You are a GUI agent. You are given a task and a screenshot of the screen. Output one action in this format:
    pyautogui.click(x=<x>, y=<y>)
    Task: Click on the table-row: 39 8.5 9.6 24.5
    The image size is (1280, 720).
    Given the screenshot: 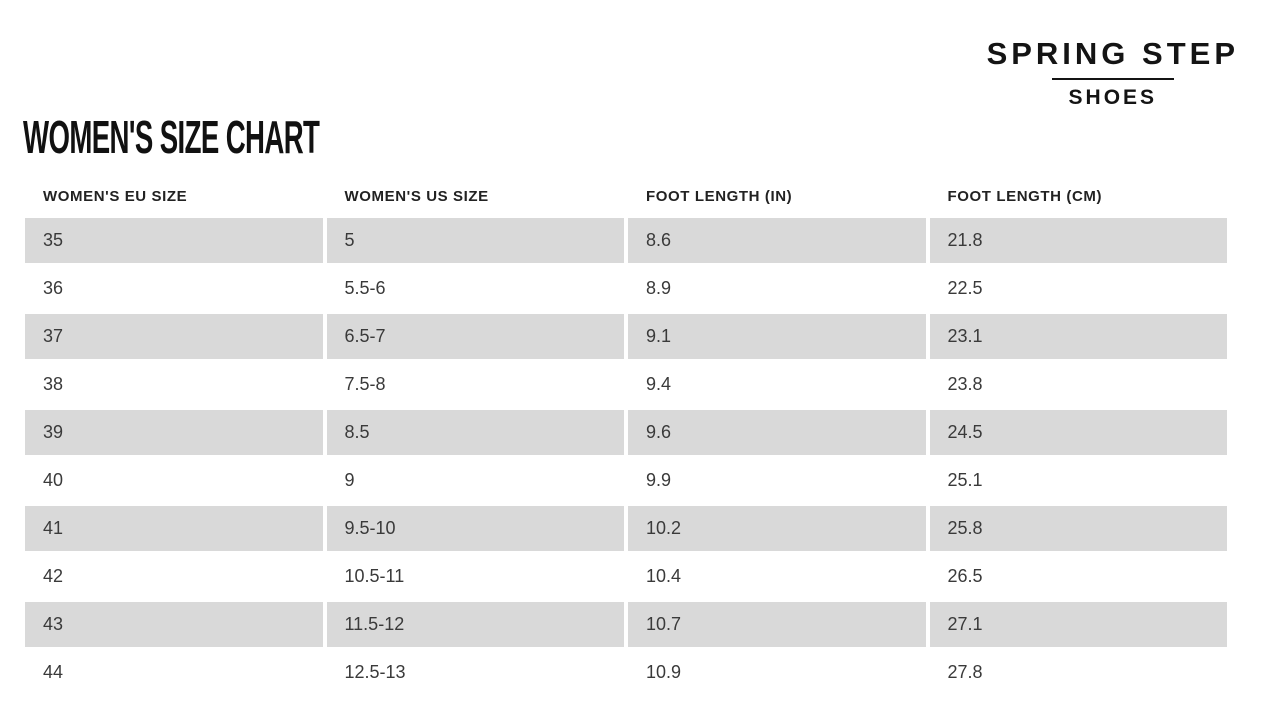 What is the action you would take?
    pyautogui.click(x=626, y=432)
    